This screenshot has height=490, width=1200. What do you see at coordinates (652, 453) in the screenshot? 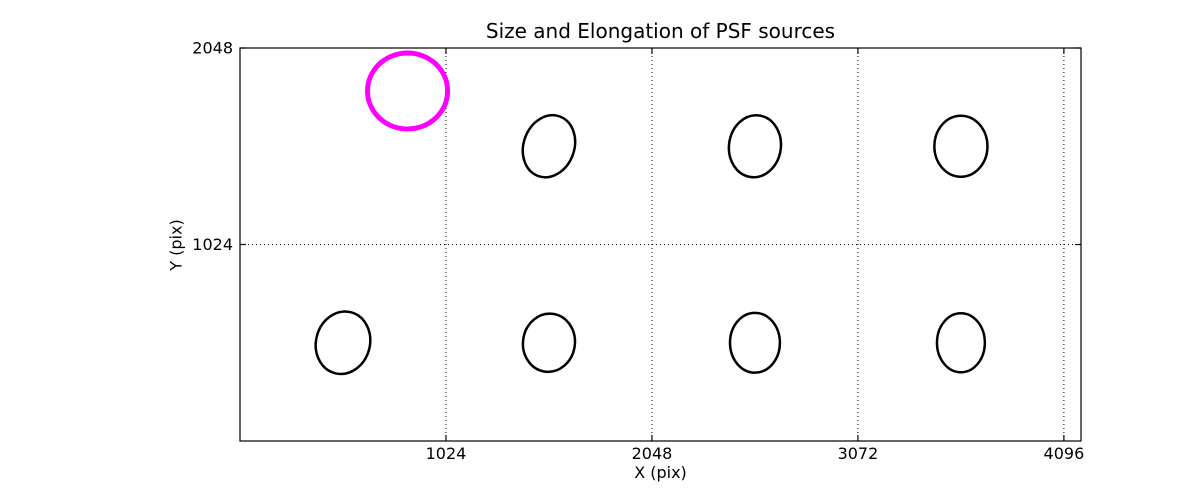
I see `x-tick-label: 2048` at bounding box center [652, 453].